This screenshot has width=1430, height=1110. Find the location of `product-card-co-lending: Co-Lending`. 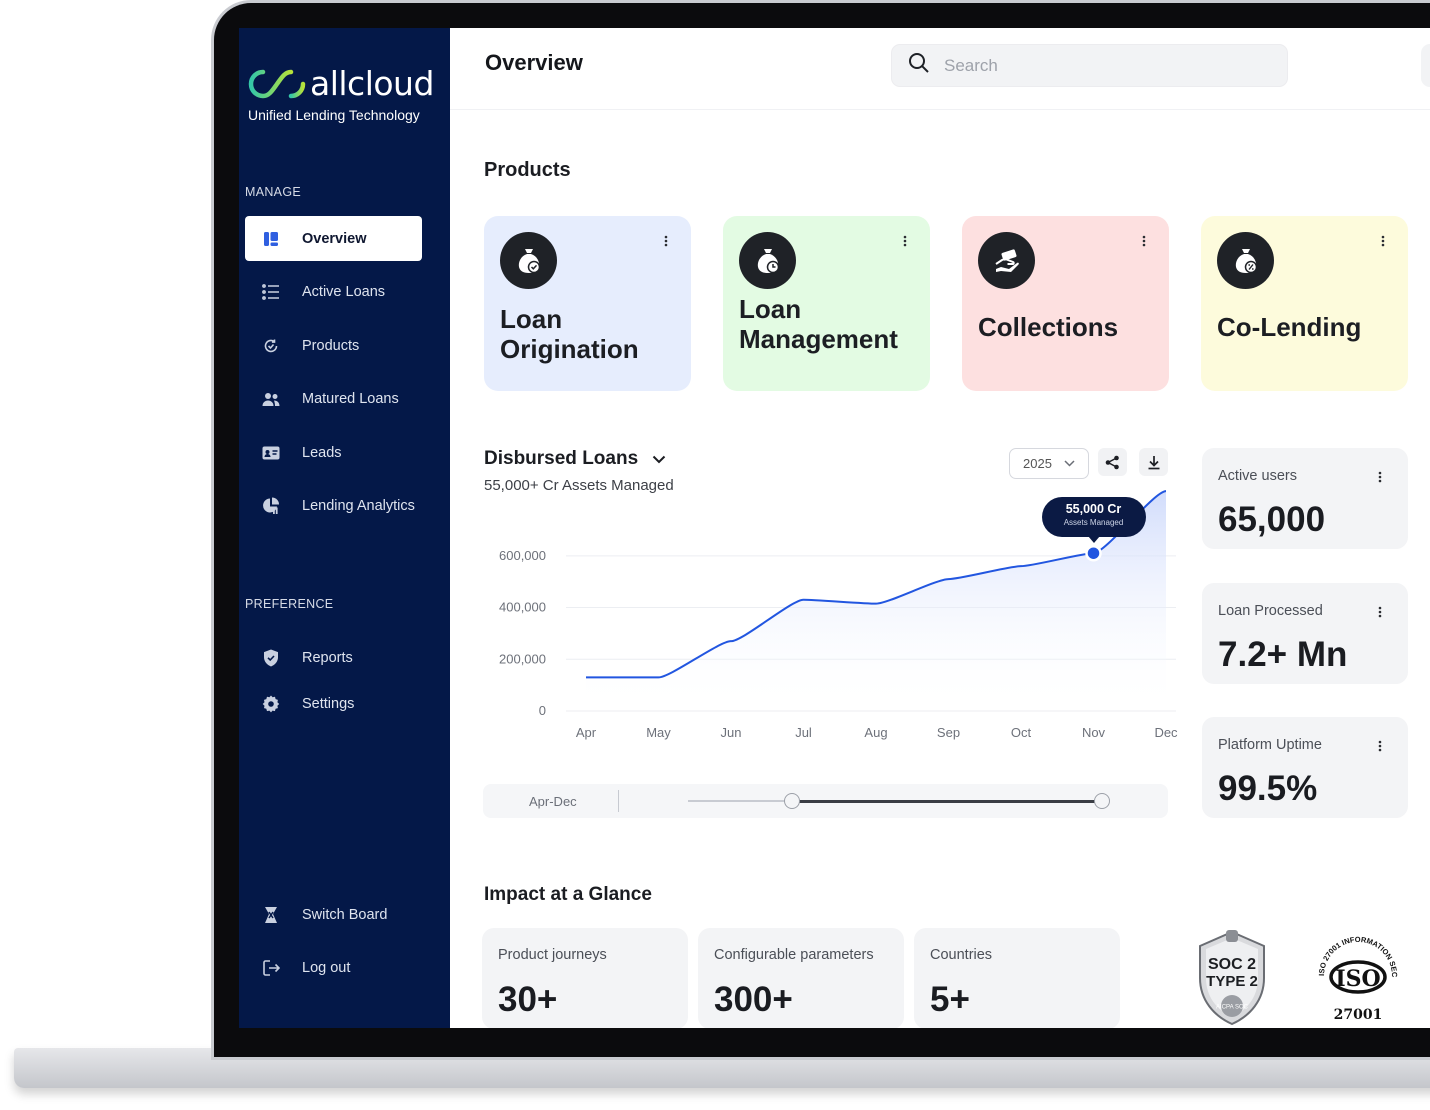

product-card-co-lending: Co-Lending is located at coordinates (1304, 303).